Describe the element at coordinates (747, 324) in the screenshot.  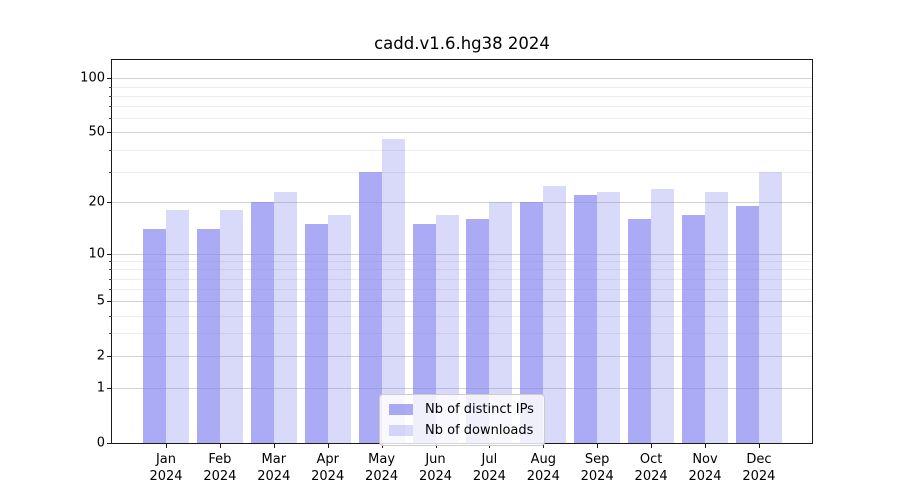
I see `bar-dec-distinct-ips` at that location.